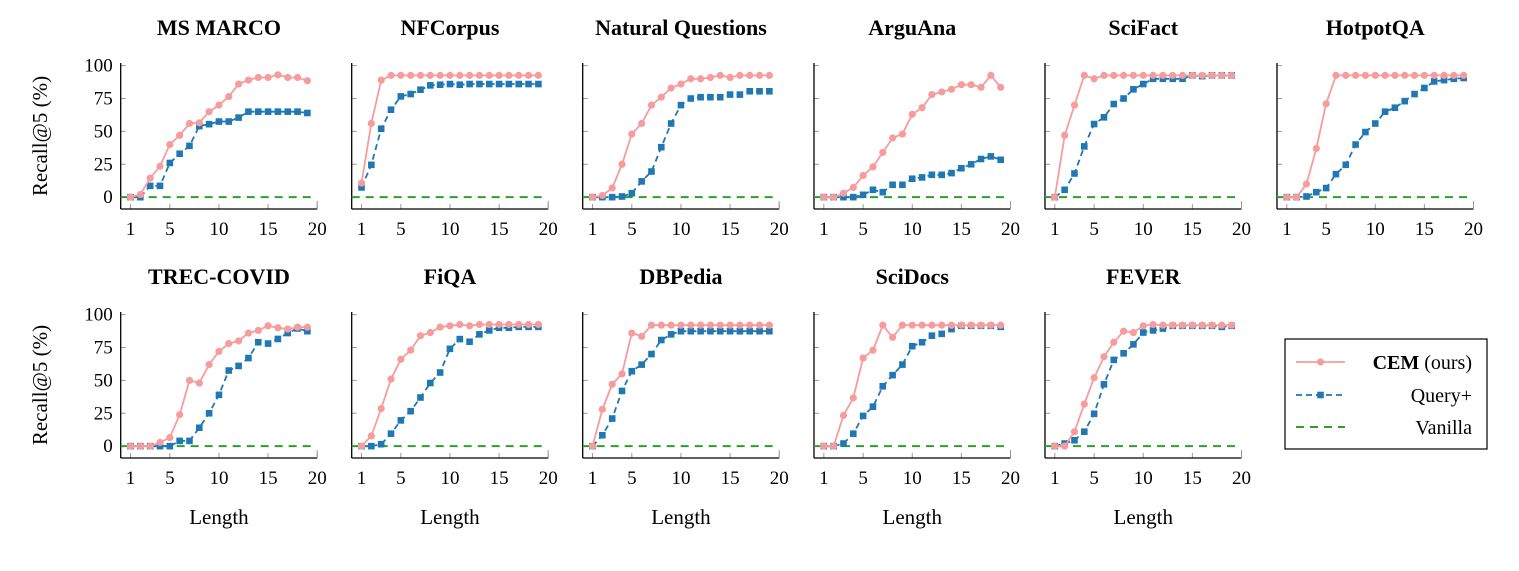 This screenshot has height=571, width=1519. I want to click on subplot-title: DBPedia, so click(680, 276).